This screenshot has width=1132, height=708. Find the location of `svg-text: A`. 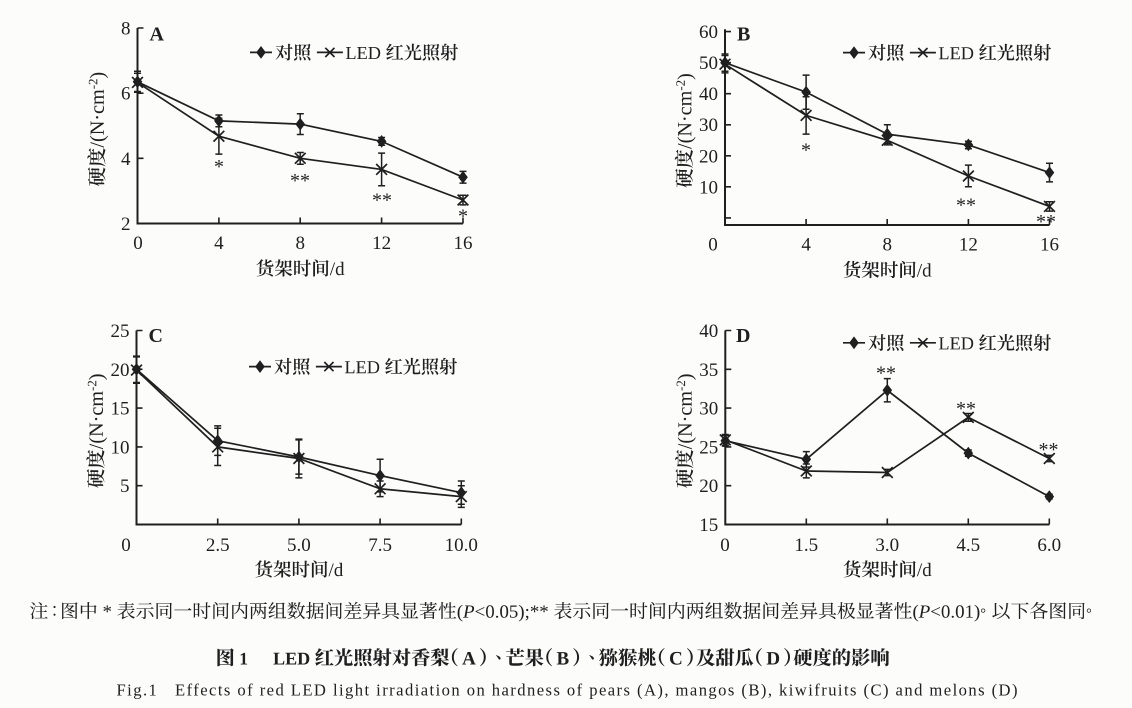

svg-text: A is located at coordinates (157, 35).